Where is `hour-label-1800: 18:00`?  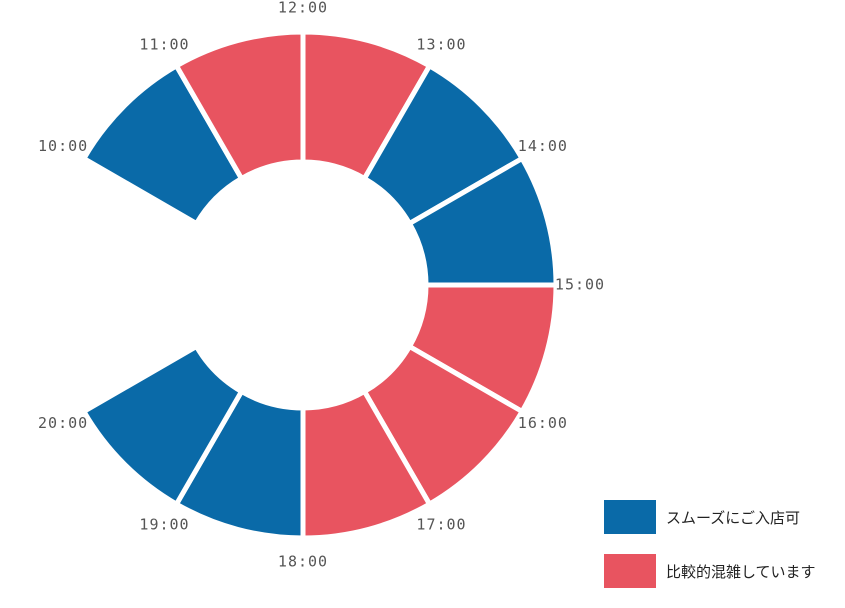 hour-label-1800: 18:00 is located at coordinates (303, 562).